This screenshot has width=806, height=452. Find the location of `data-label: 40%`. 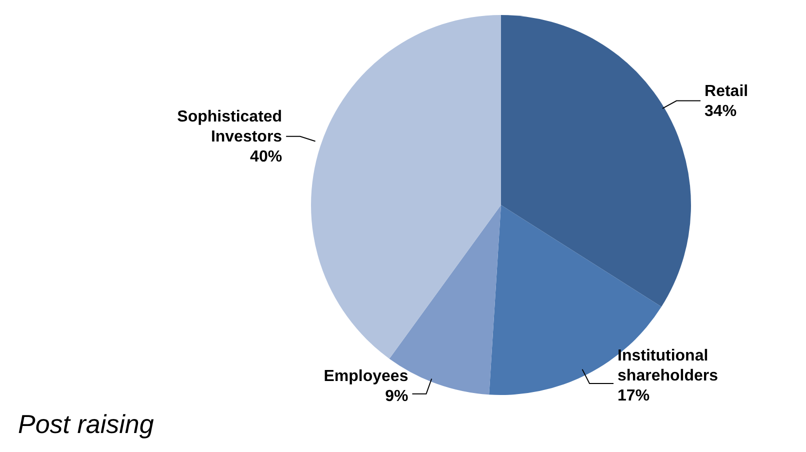

data-label: 40% is located at coordinates (266, 157).